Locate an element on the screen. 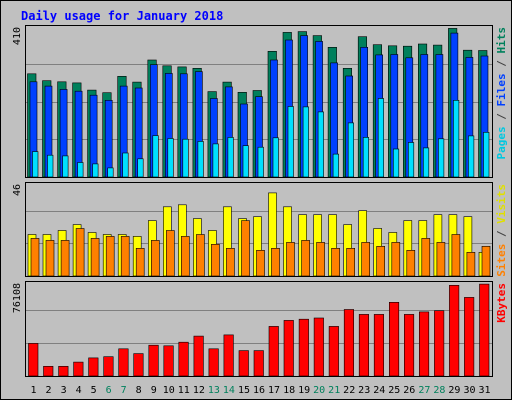  y-max-label-hits_files_pages: 410 is located at coordinates (17, 36).